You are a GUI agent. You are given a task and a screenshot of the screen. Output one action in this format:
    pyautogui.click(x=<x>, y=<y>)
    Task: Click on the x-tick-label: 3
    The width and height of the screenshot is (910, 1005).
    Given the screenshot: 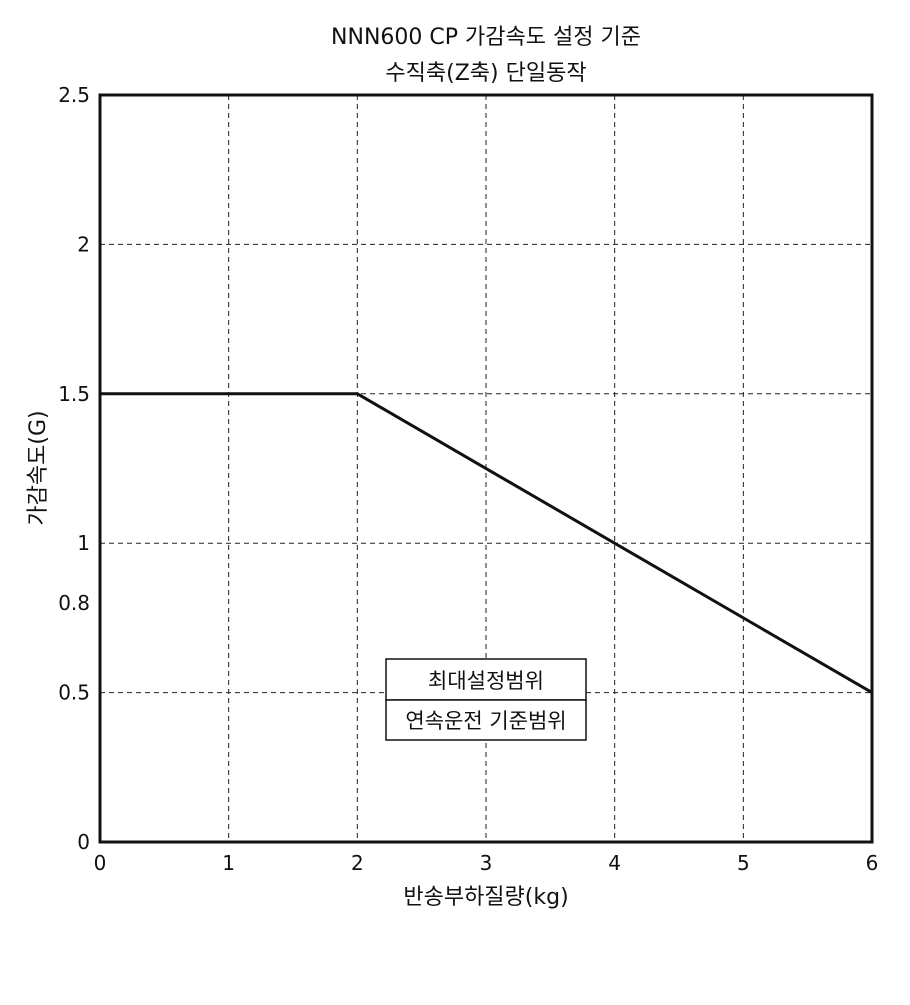 What is the action you would take?
    pyautogui.click(x=486, y=863)
    